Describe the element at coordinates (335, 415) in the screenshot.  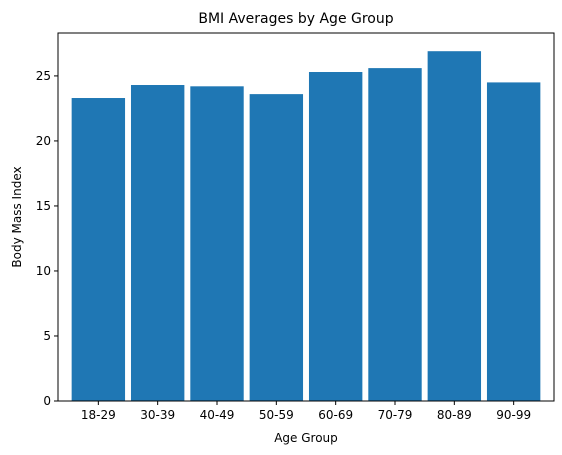
I see `x-tick-label-60-69: 60-69` at that location.